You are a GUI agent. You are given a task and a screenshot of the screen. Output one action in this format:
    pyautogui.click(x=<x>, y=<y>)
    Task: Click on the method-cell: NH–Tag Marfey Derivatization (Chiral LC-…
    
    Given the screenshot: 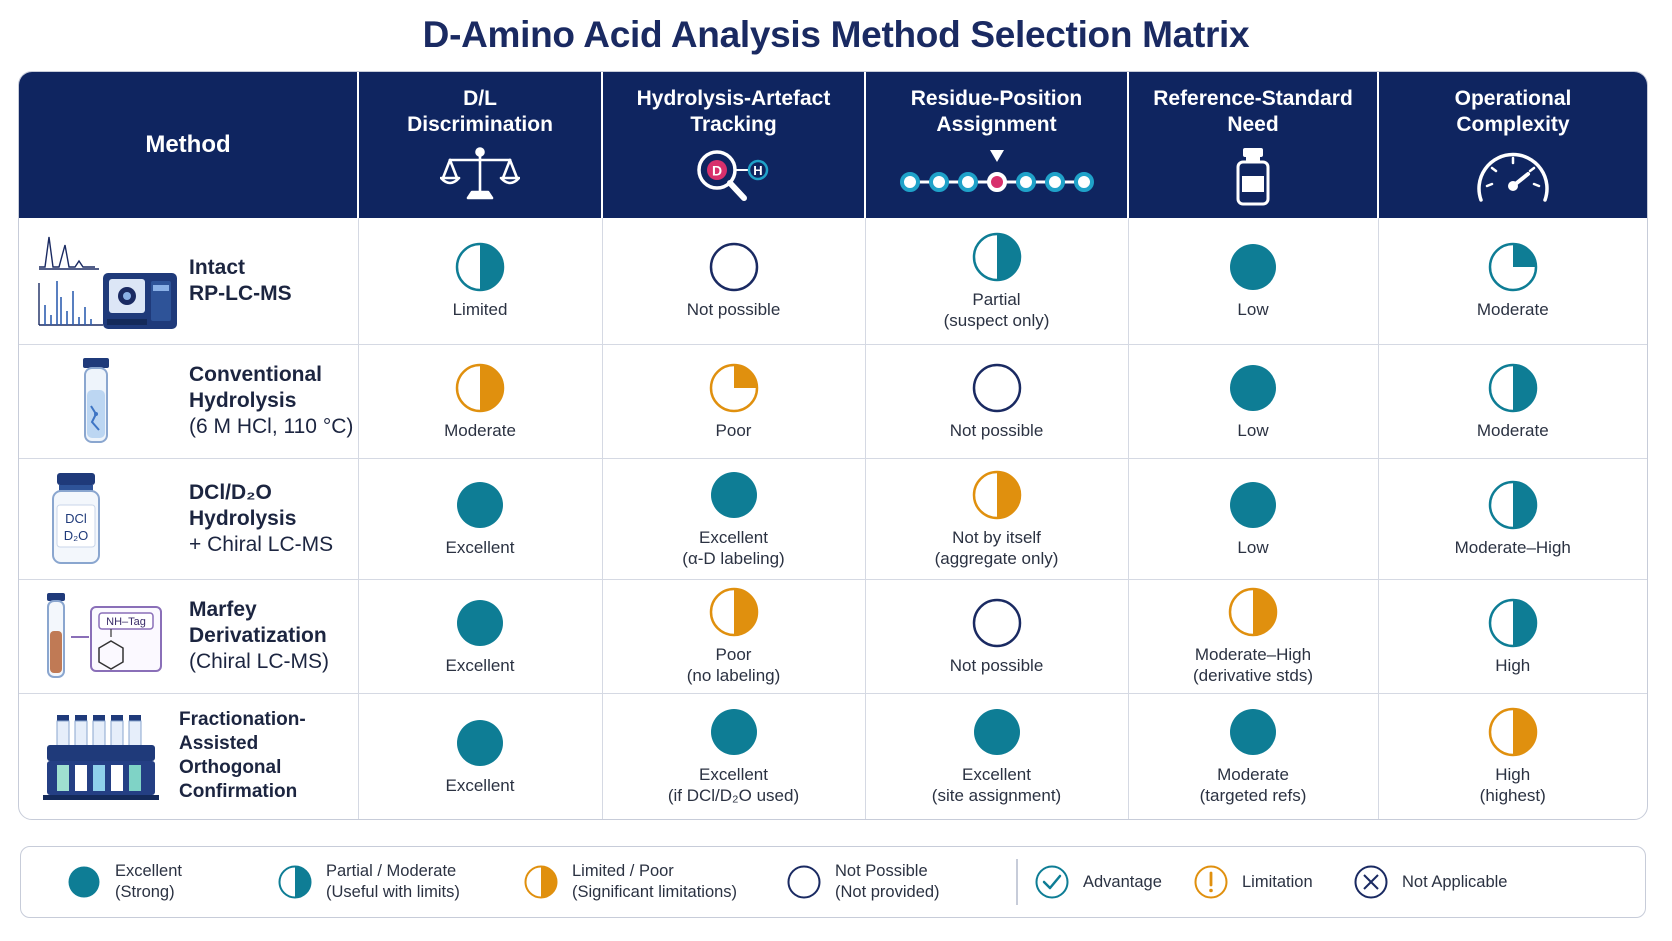 What is the action you would take?
    pyautogui.click(x=189, y=636)
    